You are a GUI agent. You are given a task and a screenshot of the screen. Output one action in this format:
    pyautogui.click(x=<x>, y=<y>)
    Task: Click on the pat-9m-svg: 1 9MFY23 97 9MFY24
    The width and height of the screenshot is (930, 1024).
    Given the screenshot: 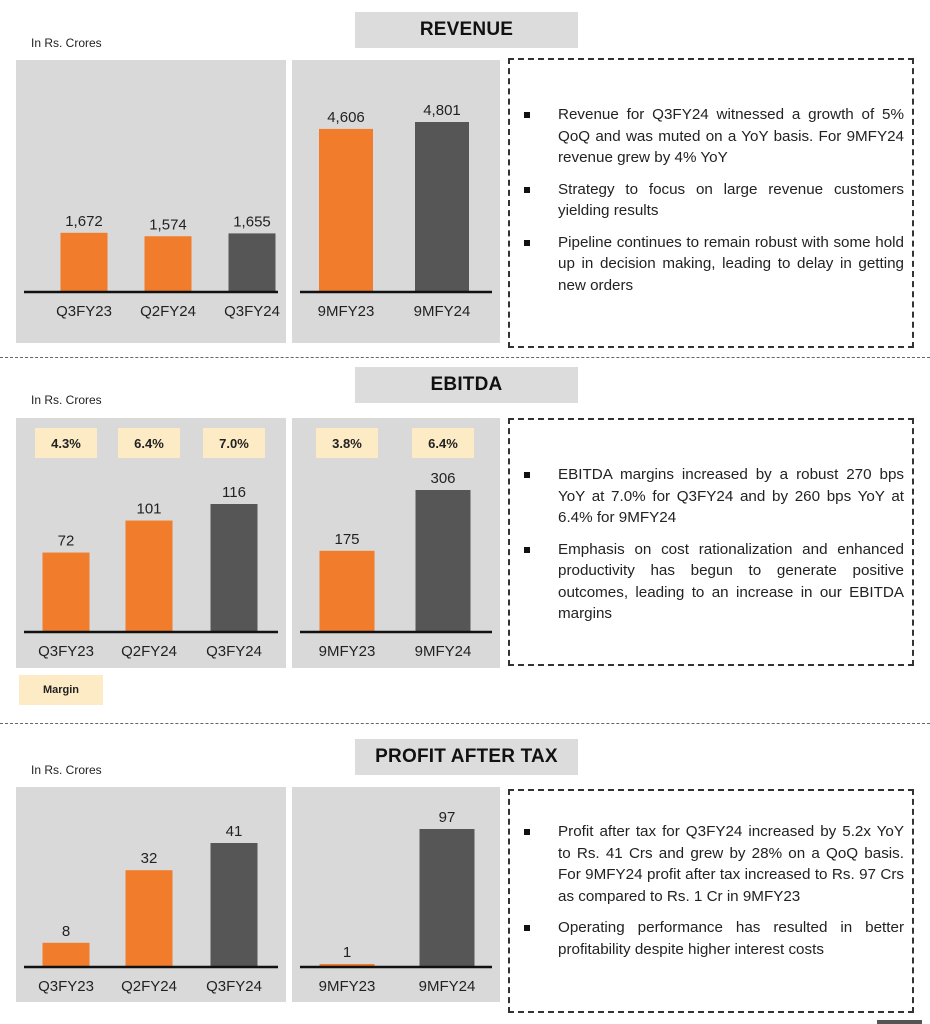 What is the action you would take?
    pyautogui.click(x=396, y=902)
    